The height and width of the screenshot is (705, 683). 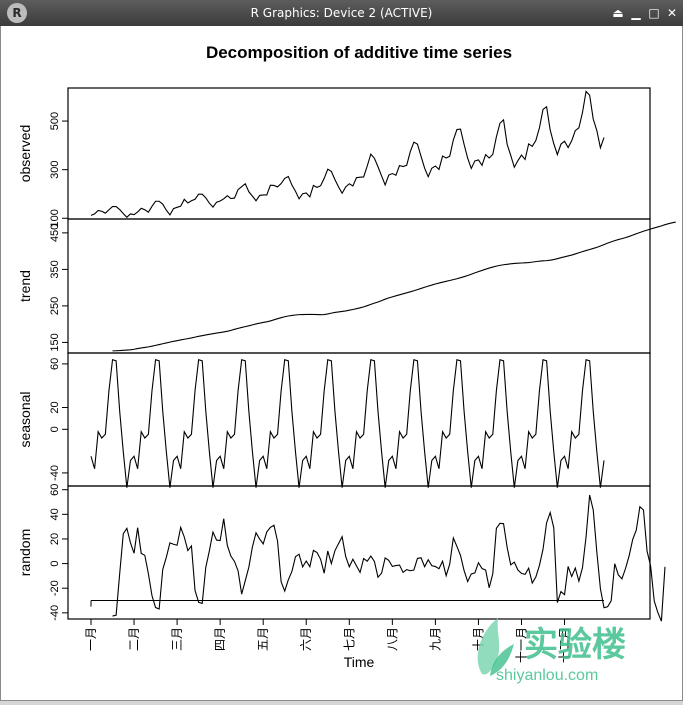 What do you see at coordinates (55, 218) in the screenshot?
I see `observed-y-tick-label: 100` at bounding box center [55, 218].